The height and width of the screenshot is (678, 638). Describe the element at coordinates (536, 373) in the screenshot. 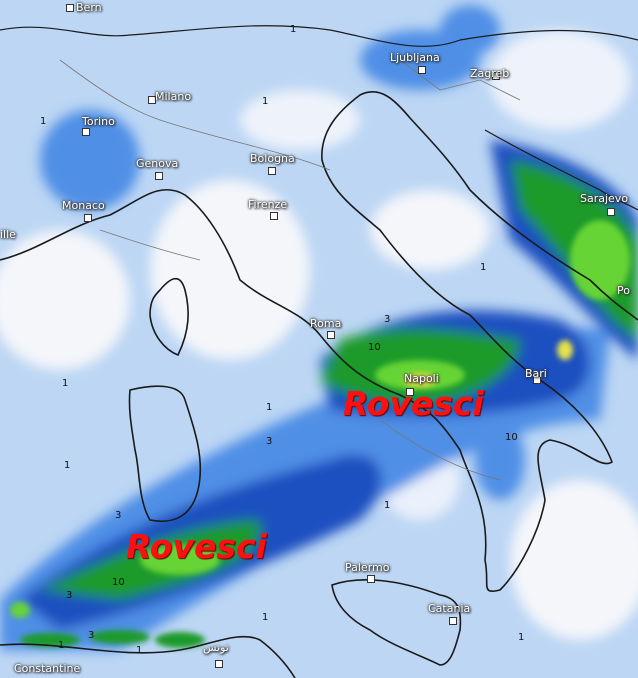

I see `city-label-bari: Bari` at that location.